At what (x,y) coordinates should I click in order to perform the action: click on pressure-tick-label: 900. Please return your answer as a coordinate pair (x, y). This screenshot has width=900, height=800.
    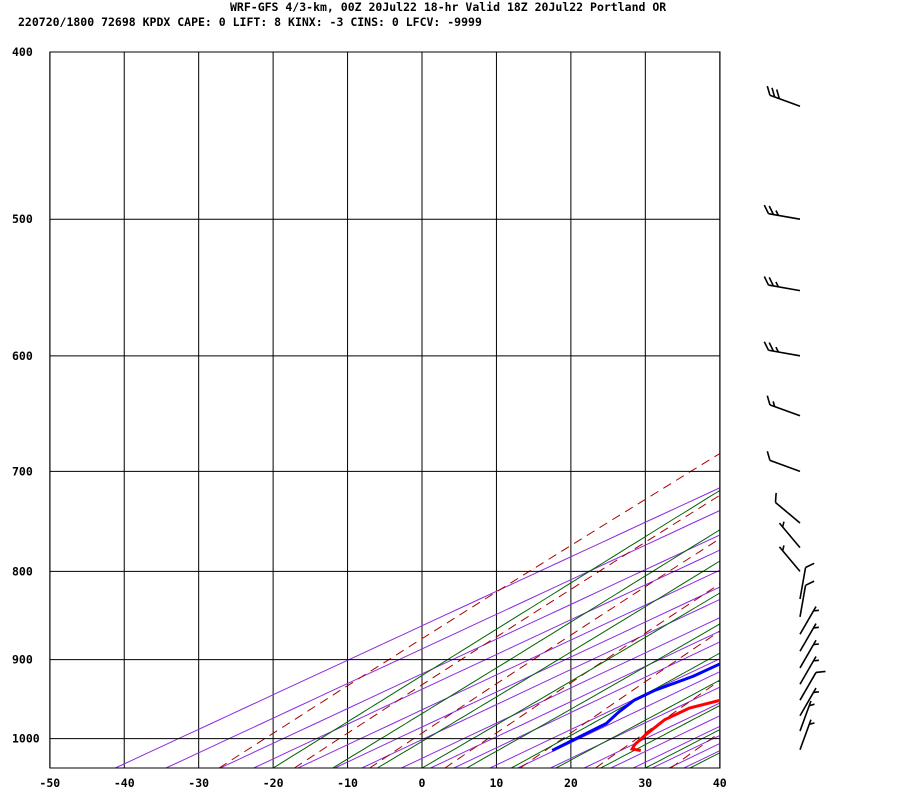
    Looking at the image, I should click on (22, 660).